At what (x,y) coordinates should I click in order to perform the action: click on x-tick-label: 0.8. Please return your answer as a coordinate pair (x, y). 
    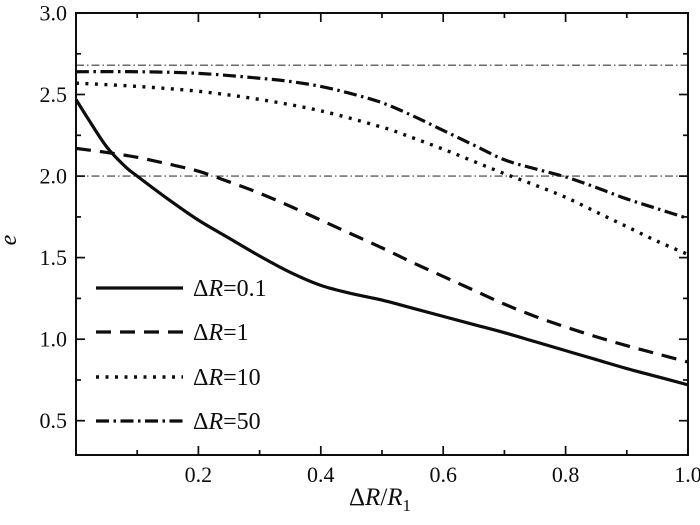
    Looking at the image, I should click on (566, 474).